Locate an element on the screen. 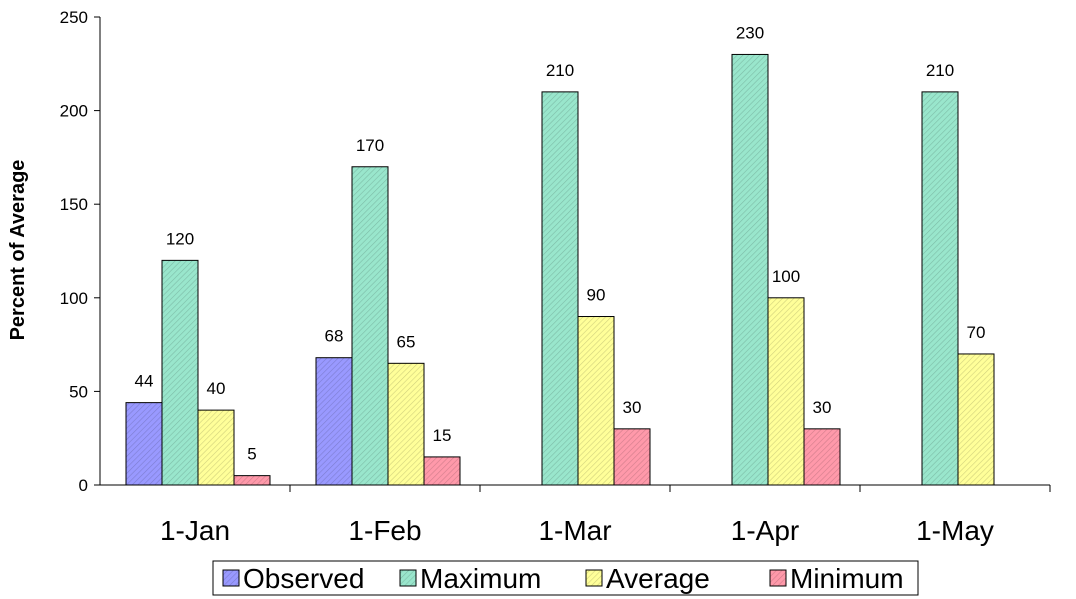 This screenshot has width=1076, height=599. data-label: 65 is located at coordinates (406, 341).